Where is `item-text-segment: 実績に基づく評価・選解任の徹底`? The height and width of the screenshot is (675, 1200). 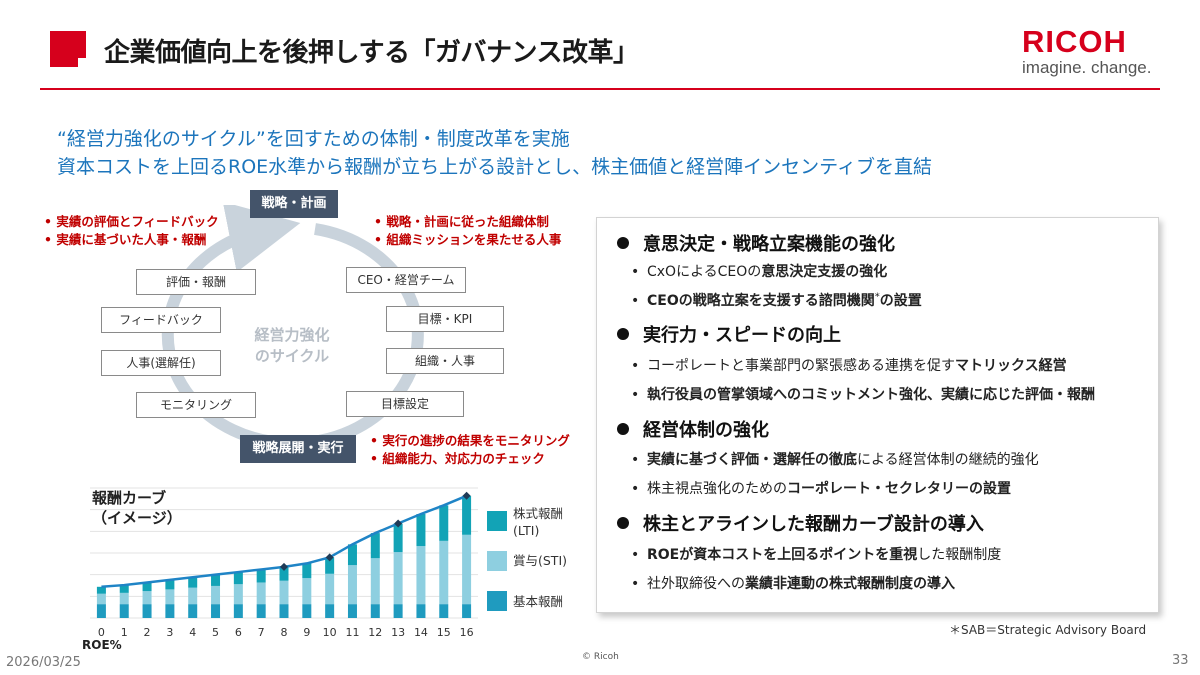 item-text-segment: 実績に基づく評価・選解任の徹底 is located at coordinates (752, 460).